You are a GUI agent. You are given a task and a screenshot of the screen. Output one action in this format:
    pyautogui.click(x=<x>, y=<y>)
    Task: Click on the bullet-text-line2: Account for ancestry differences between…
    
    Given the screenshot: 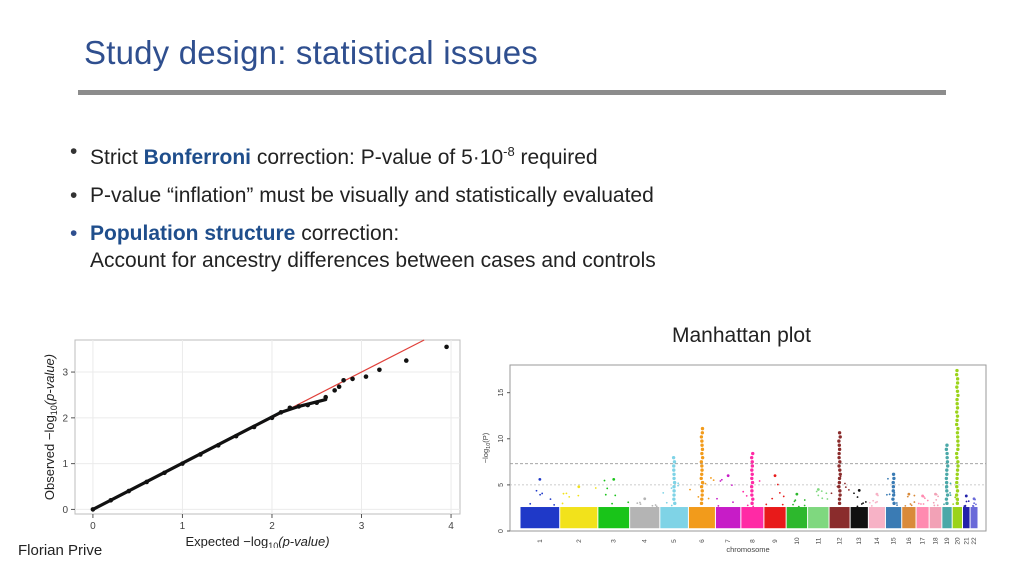 What is the action you would take?
    pyautogui.click(x=373, y=260)
    